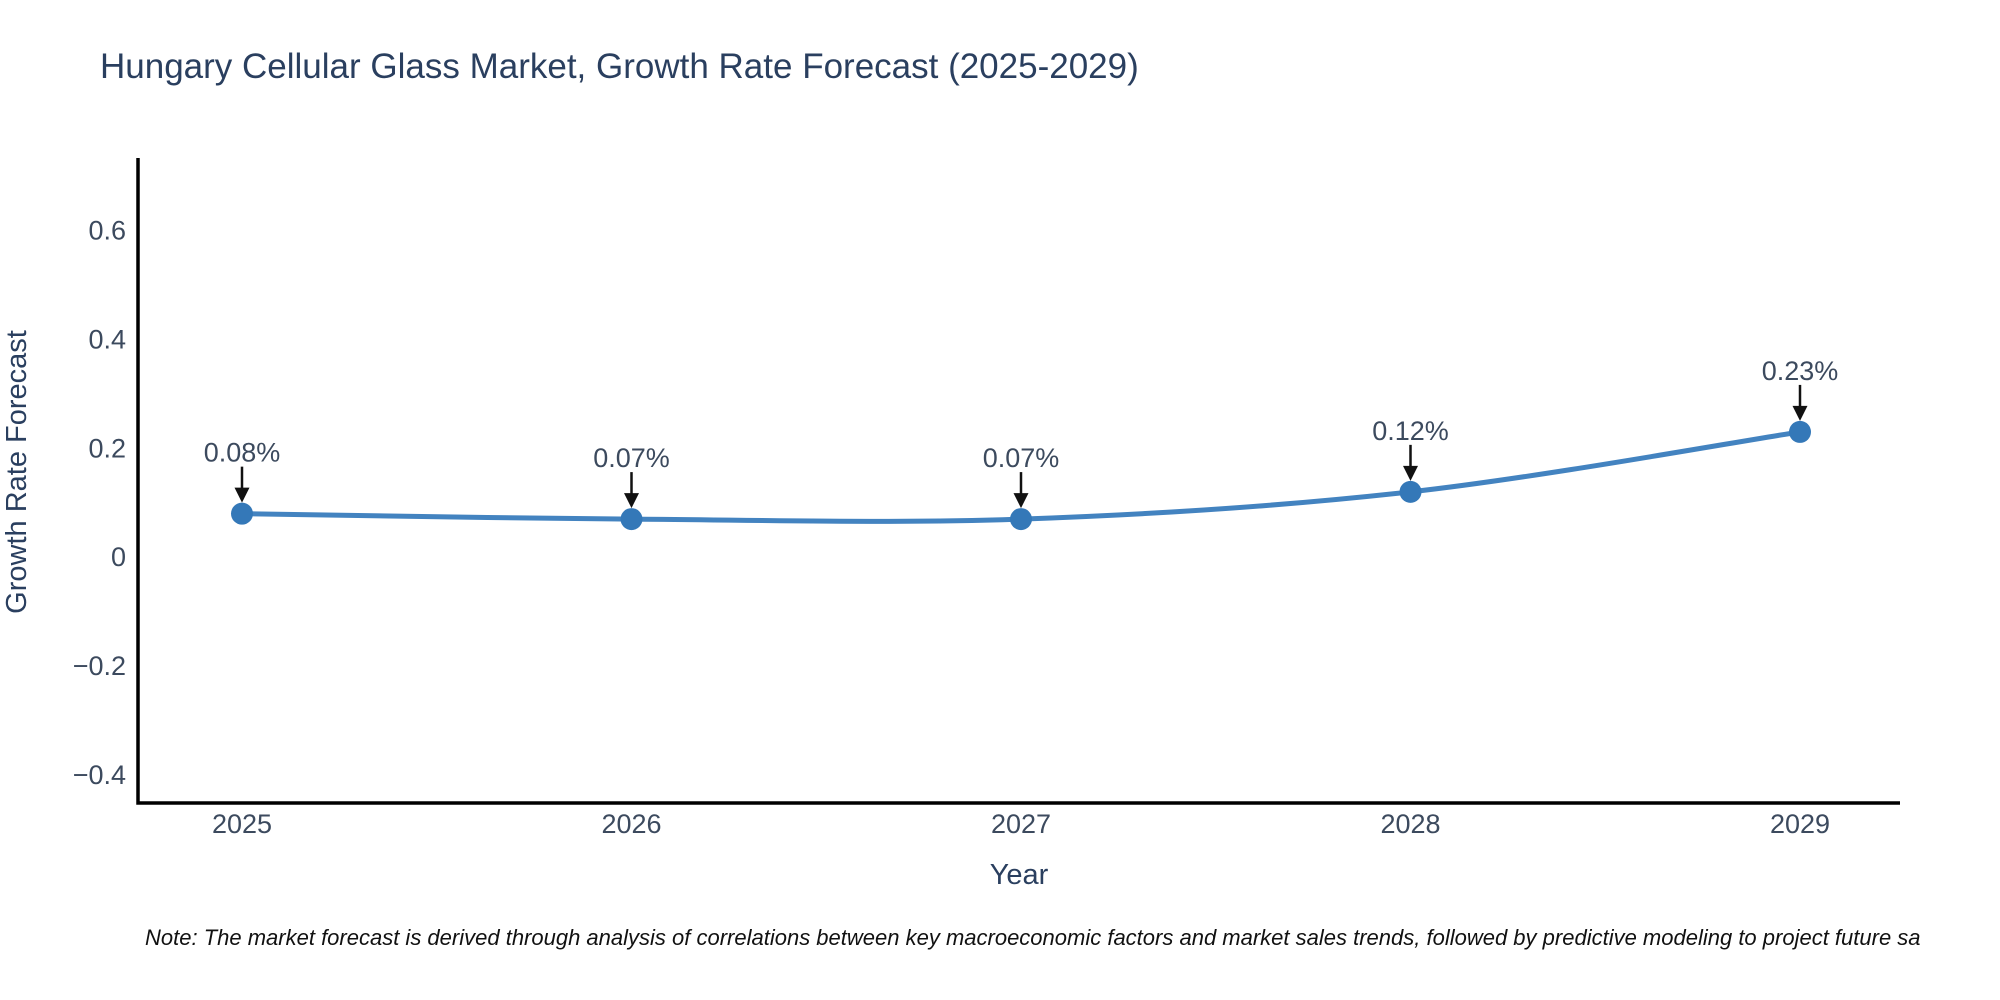 Image resolution: width=2000 pixels, height=1000 pixels. I want to click on annotation-value-label: 0.12%, so click(1410, 431).